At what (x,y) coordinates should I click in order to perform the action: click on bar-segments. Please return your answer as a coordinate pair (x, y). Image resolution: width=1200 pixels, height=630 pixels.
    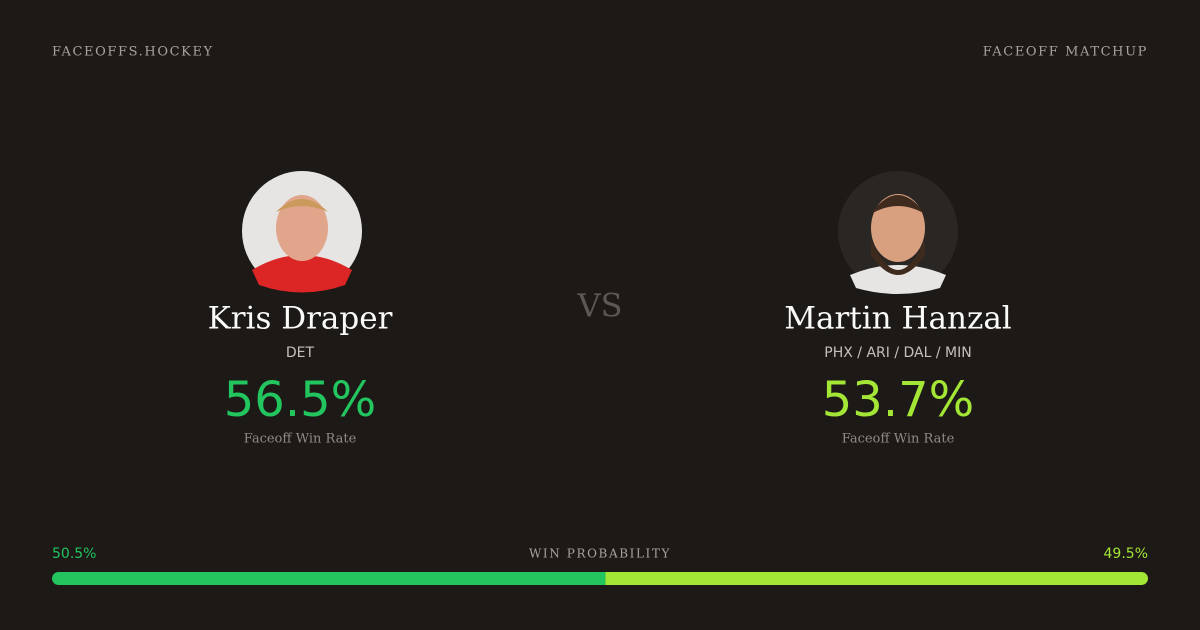
    Looking at the image, I should click on (600, 578).